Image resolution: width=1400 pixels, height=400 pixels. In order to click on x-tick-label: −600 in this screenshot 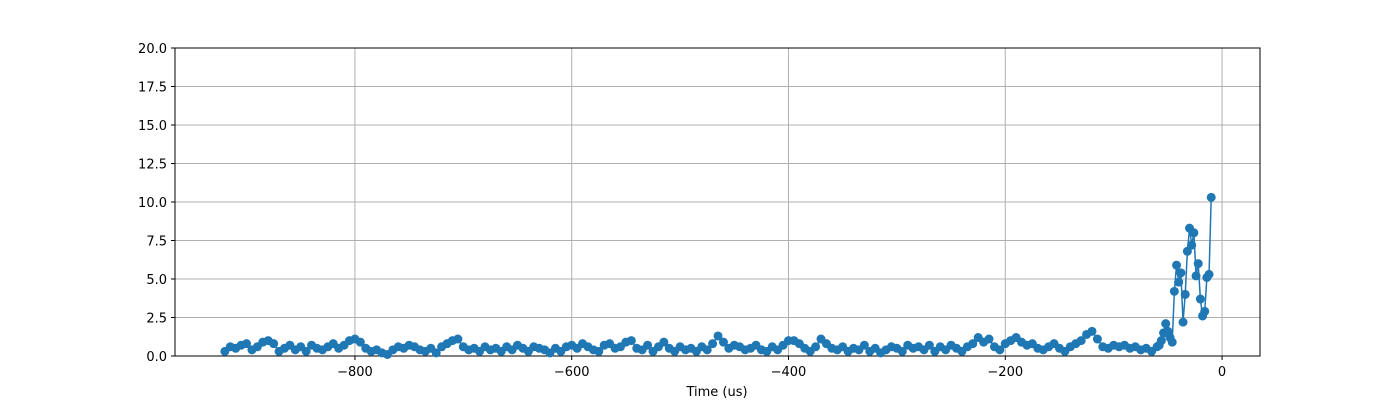, I will do `click(572, 372)`.